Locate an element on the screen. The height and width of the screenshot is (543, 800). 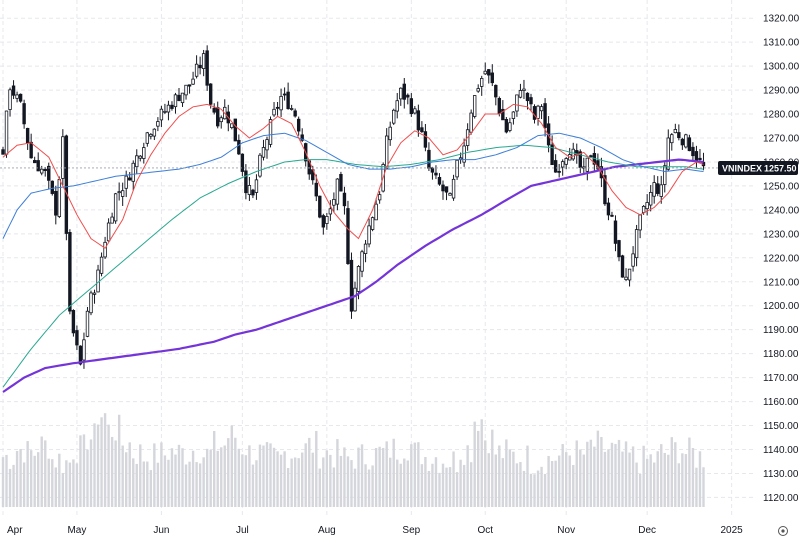
last-price-badge-bg is located at coordinates (758, 167).